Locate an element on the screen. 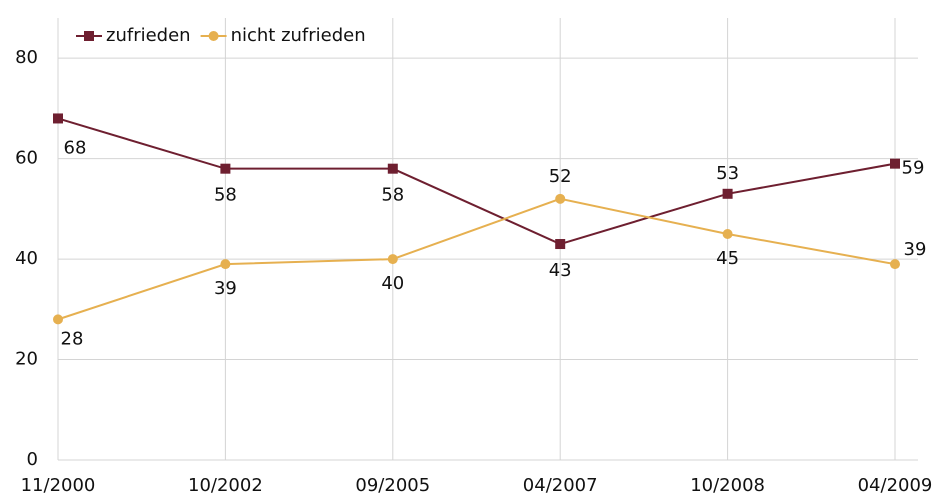  data-label: 45 is located at coordinates (727, 258).